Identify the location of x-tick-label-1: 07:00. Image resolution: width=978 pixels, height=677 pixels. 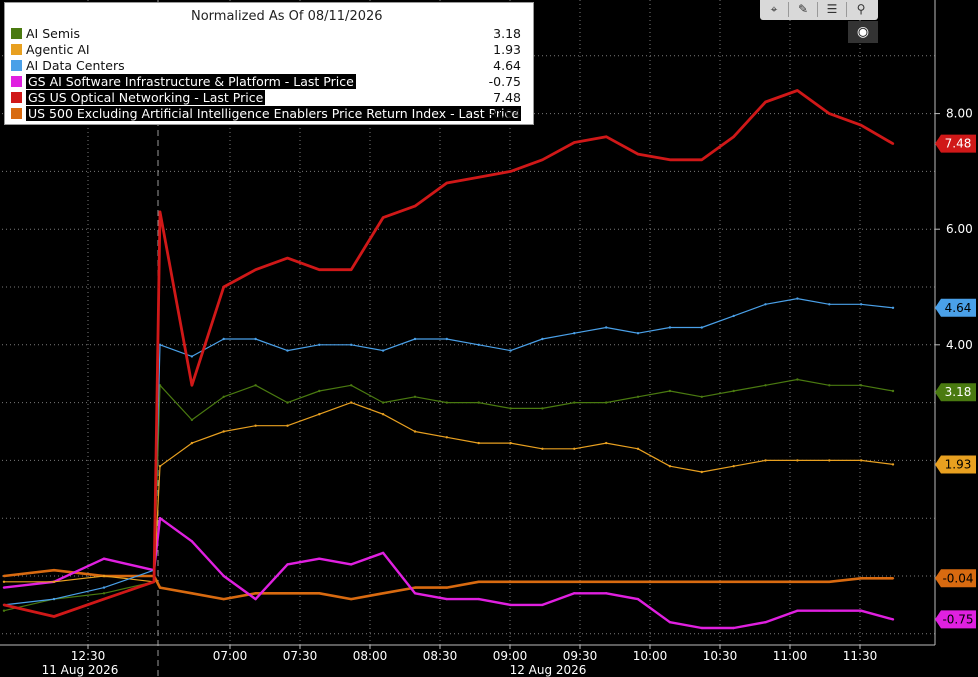
(230, 656).